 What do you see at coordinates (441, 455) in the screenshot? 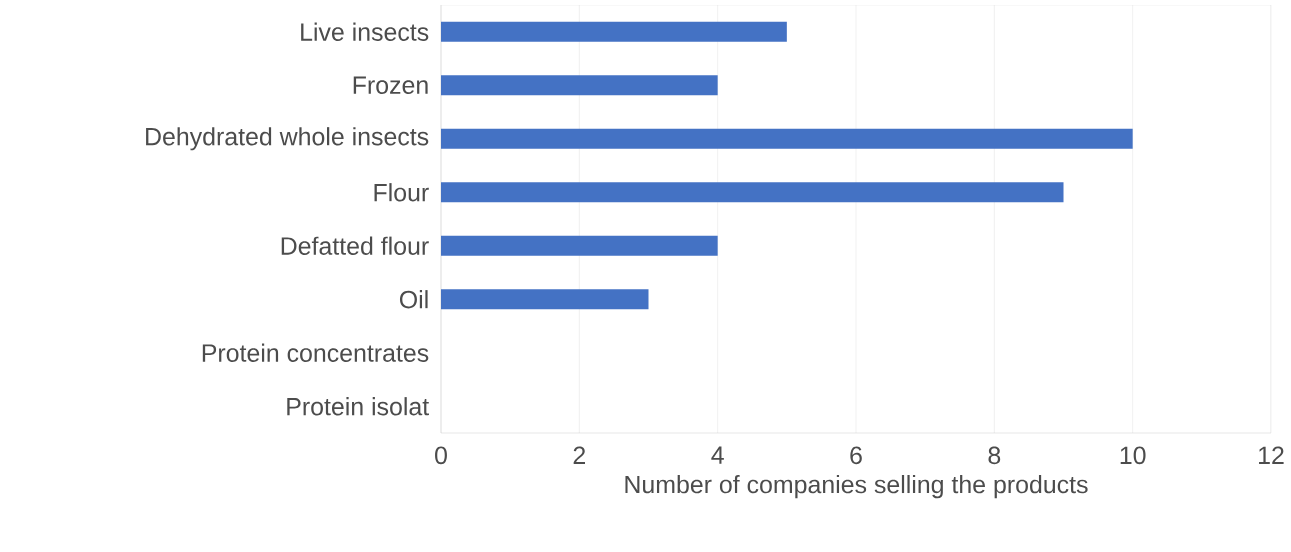
I see `x-tick-label: 0` at bounding box center [441, 455].